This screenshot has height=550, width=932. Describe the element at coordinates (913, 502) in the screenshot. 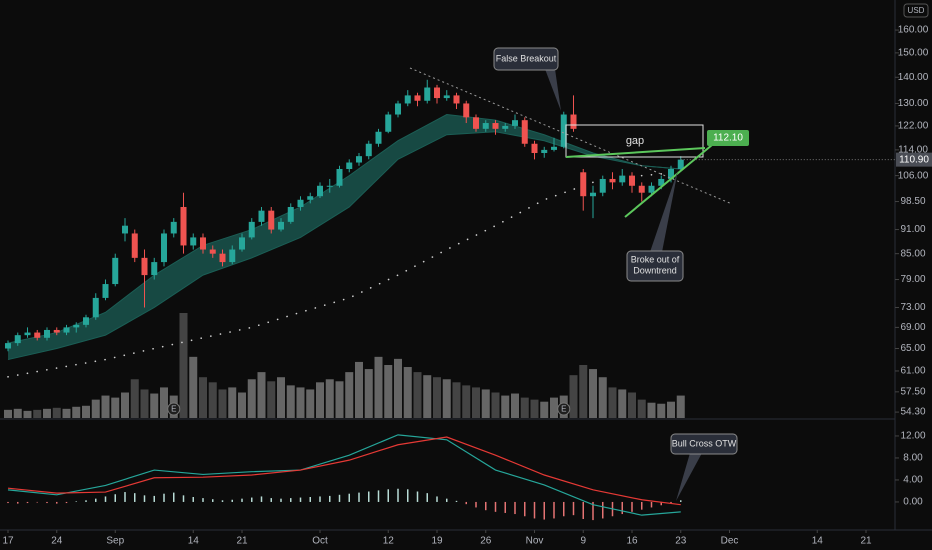

I see `y-tick-label: 0.00` at that location.